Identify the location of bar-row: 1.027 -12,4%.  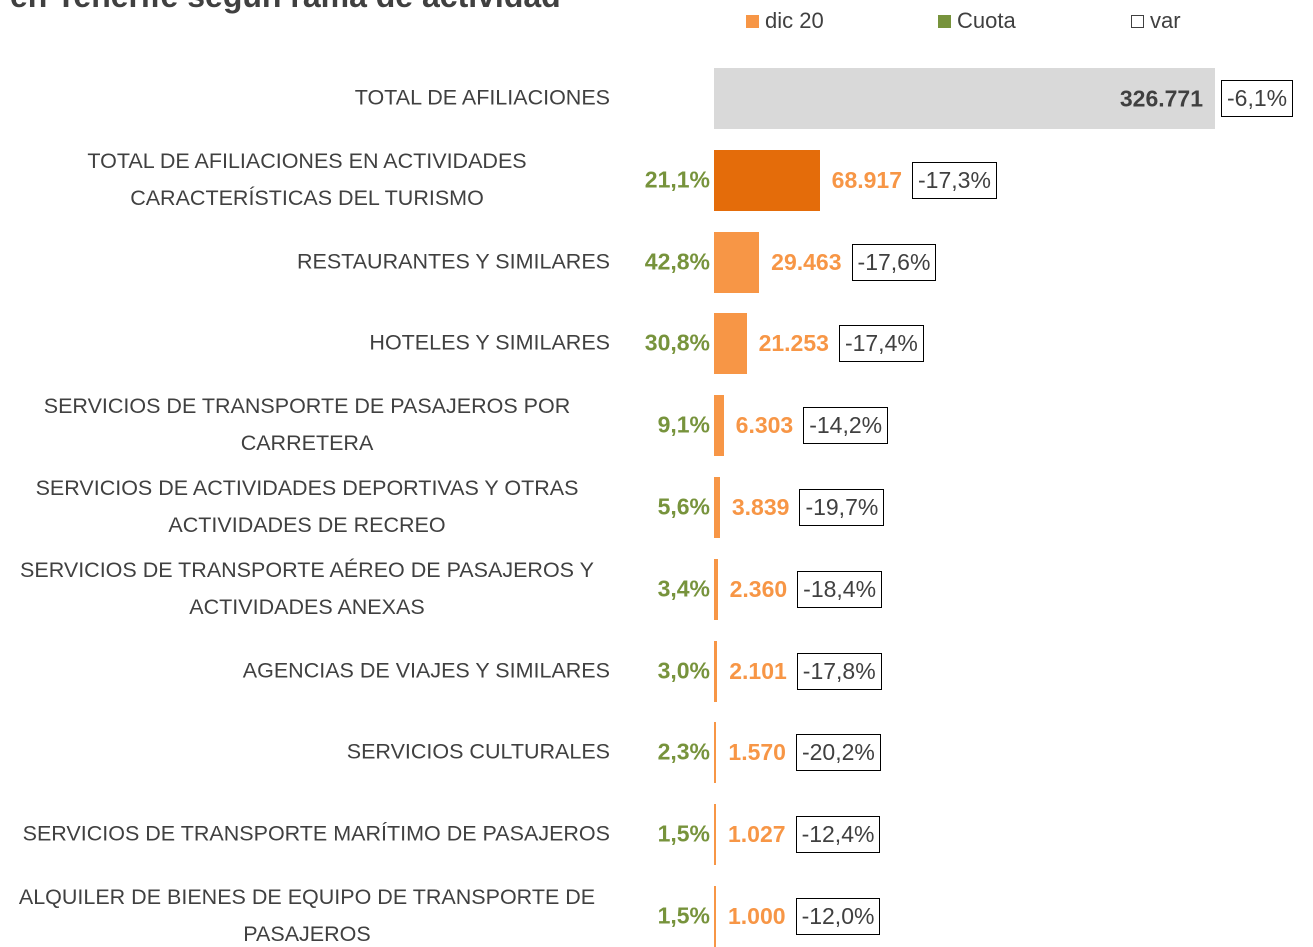
(797, 835).